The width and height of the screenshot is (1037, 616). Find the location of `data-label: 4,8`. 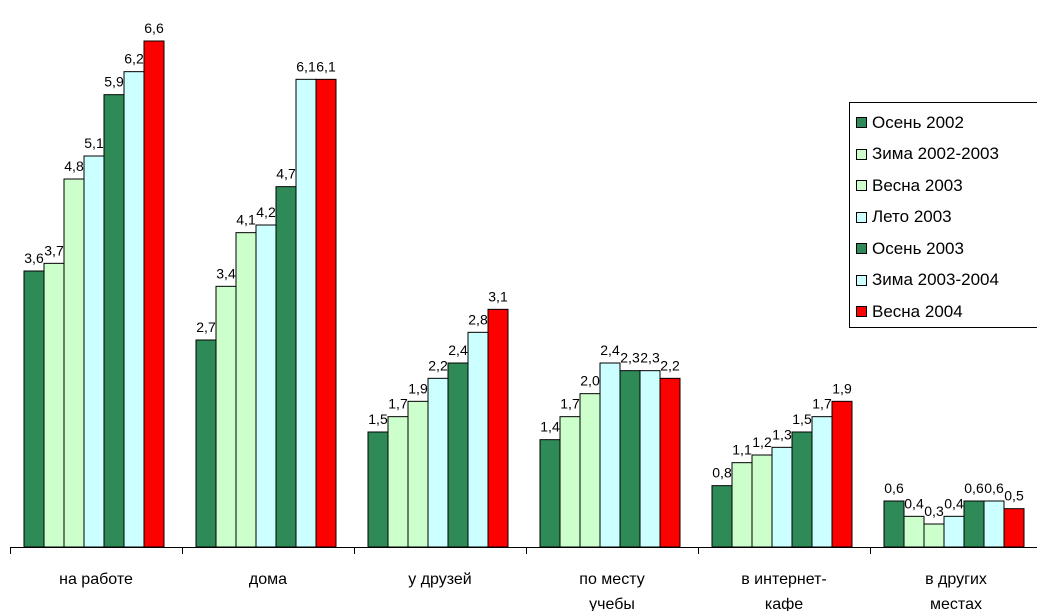

data-label: 4,8 is located at coordinates (74, 166).